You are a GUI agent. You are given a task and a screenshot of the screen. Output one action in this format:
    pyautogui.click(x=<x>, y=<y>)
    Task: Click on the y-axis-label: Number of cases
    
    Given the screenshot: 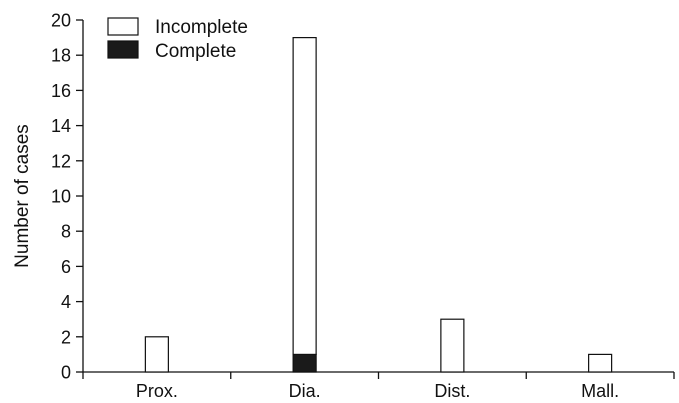 What is the action you would take?
    pyautogui.click(x=22, y=196)
    